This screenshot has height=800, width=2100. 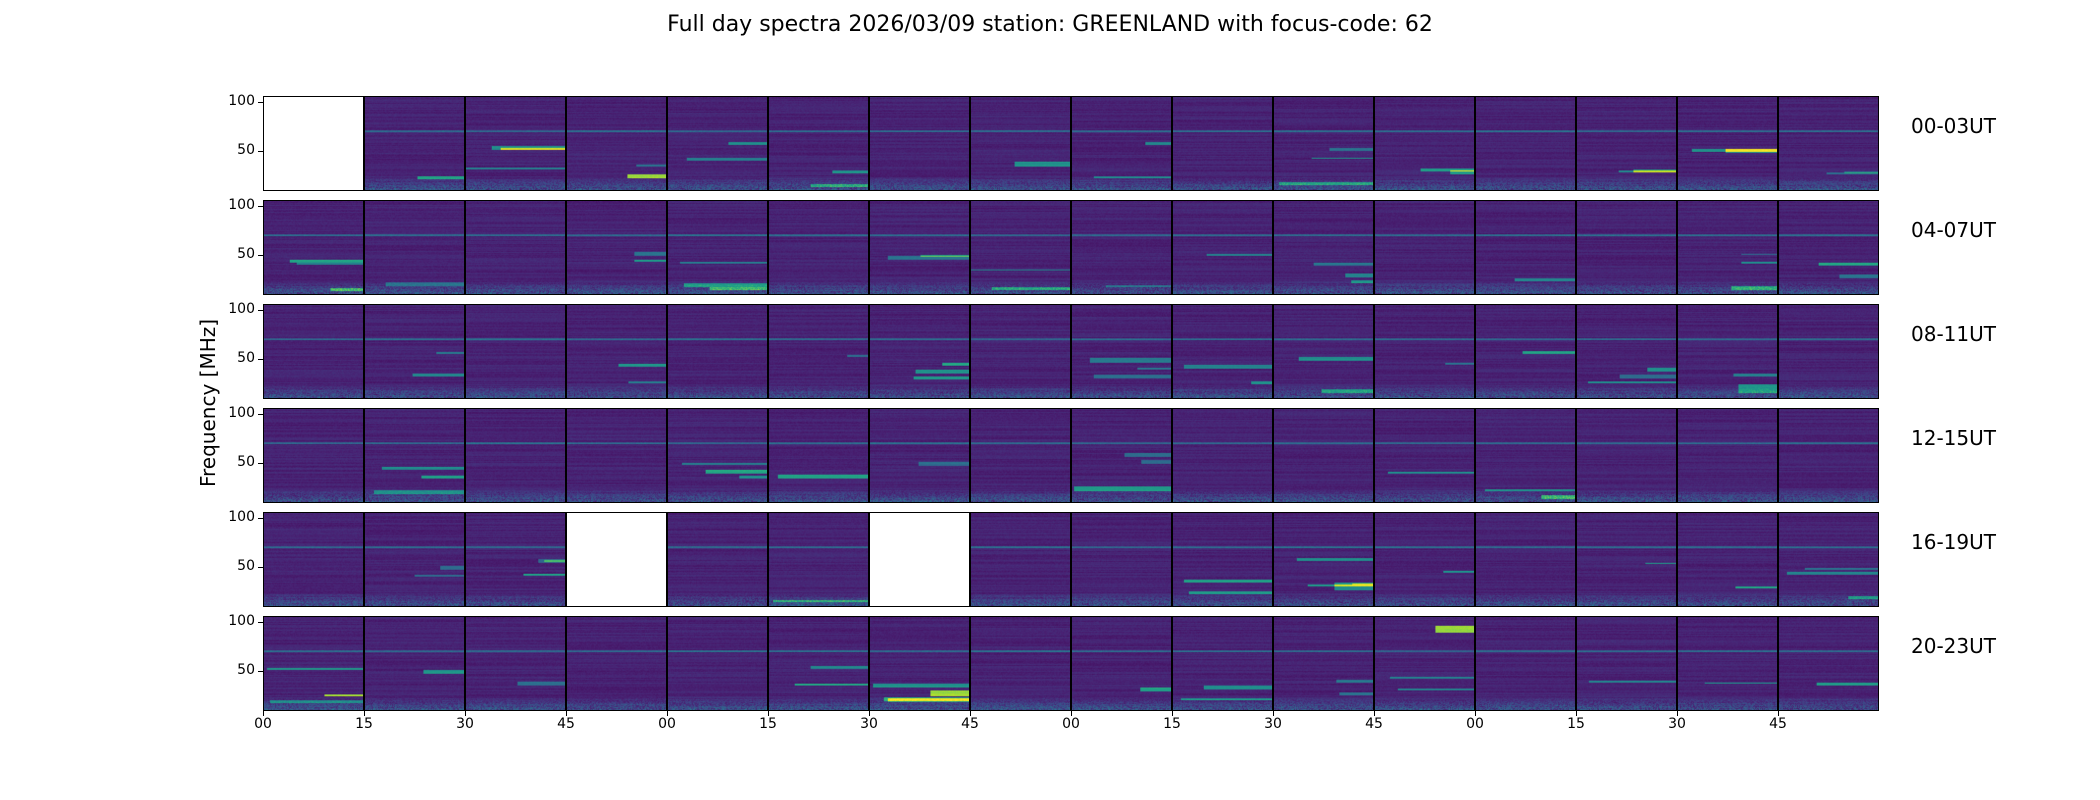 I want to click on row-label: 04-07UT, so click(x=1953, y=230).